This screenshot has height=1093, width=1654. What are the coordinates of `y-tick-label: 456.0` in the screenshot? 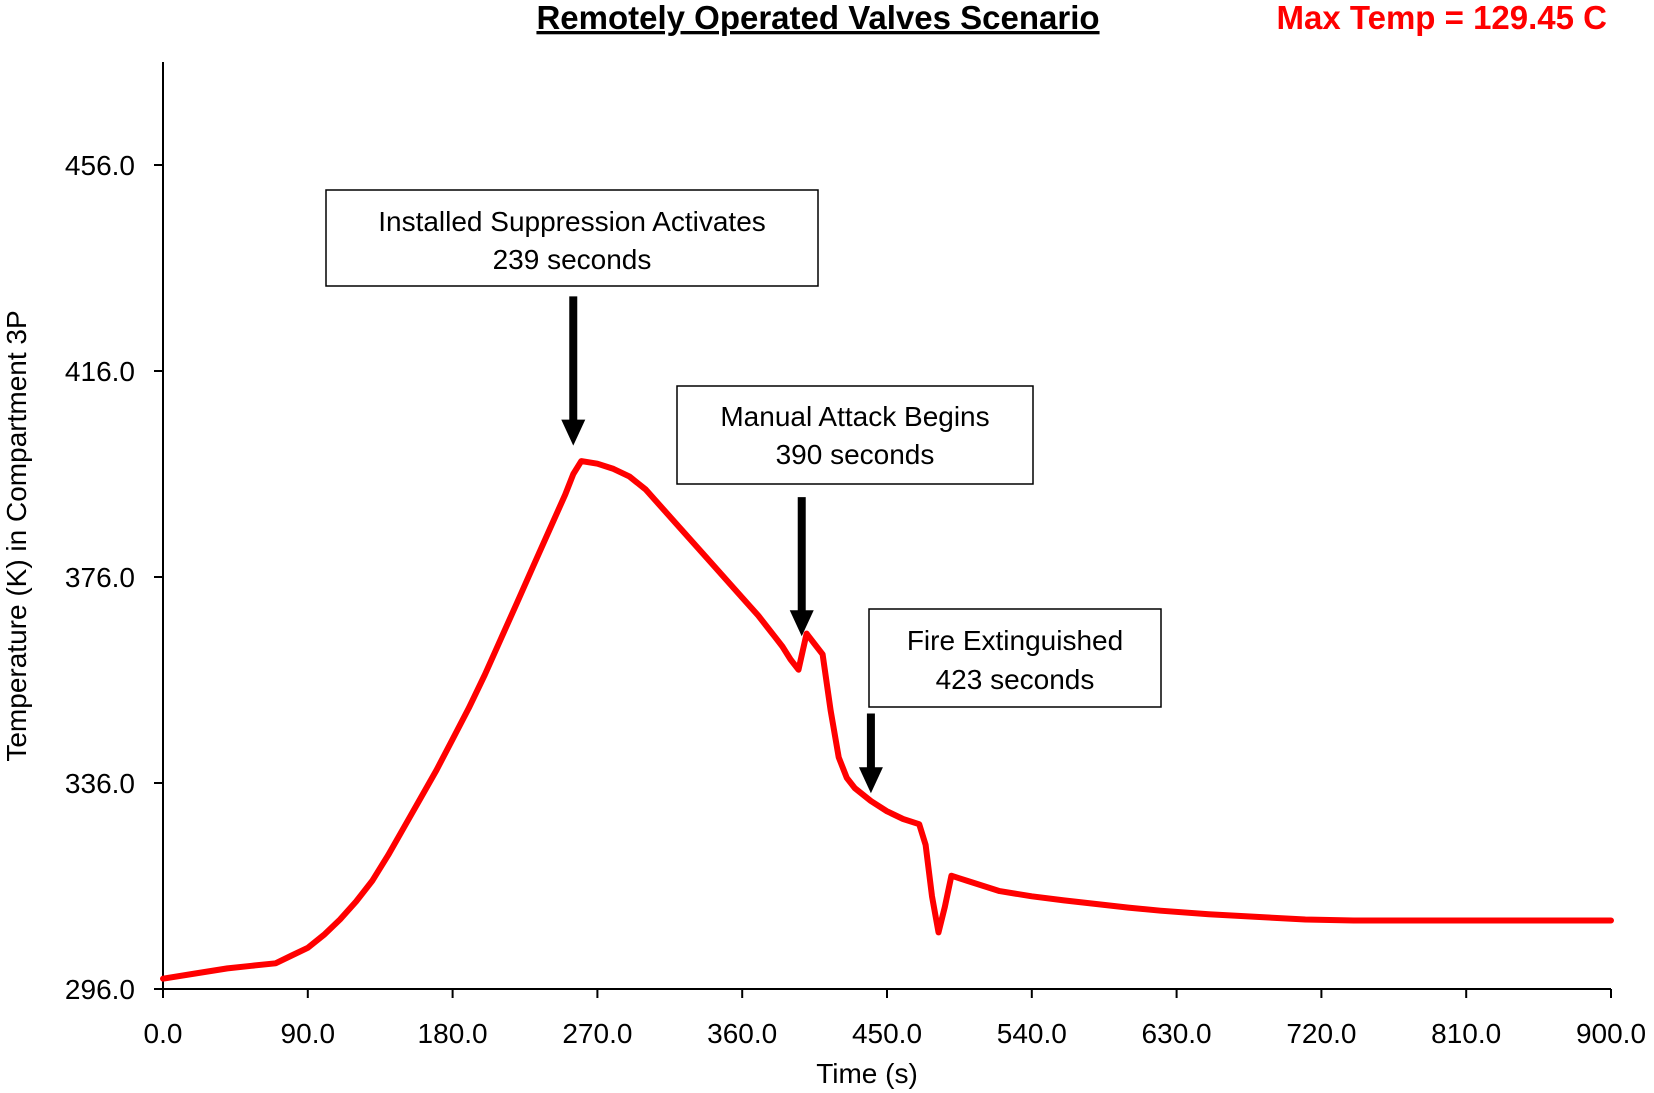 It's located at (100, 165).